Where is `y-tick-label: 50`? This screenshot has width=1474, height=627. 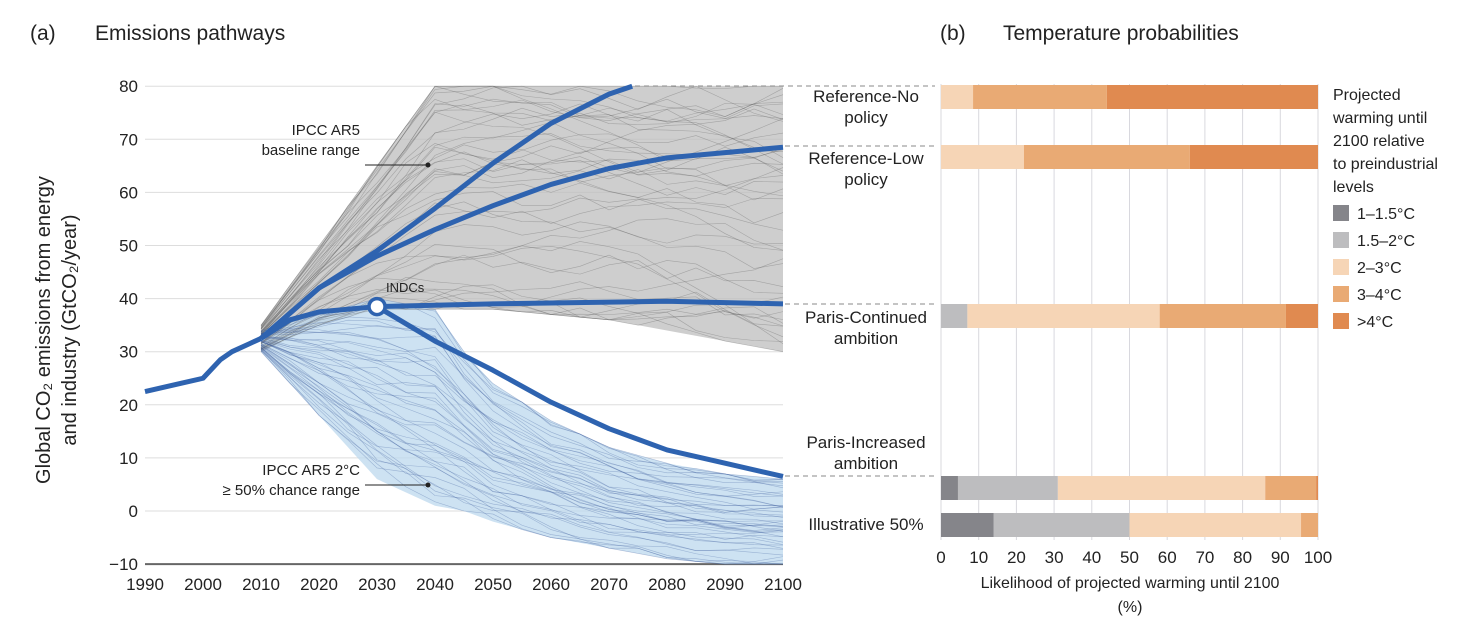
y-tick-label: 50 is located at coordinates (128, 246).